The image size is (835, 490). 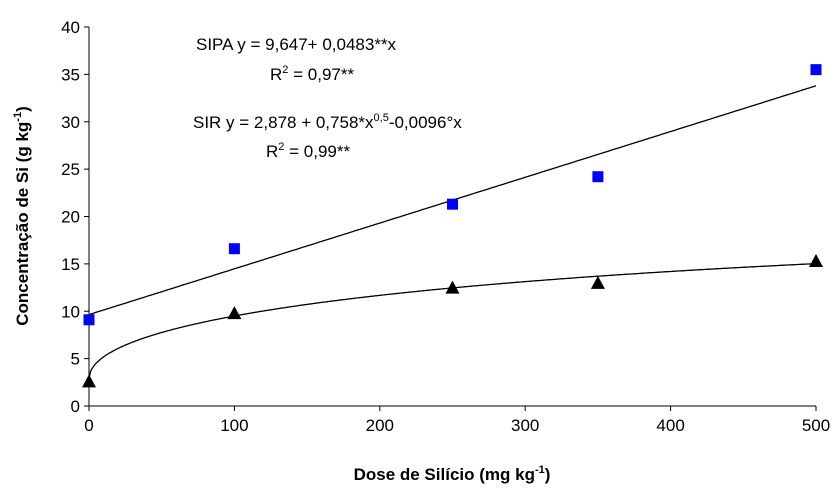 I want to click on x-axis-label-part: ), so click(x=548, y=474).